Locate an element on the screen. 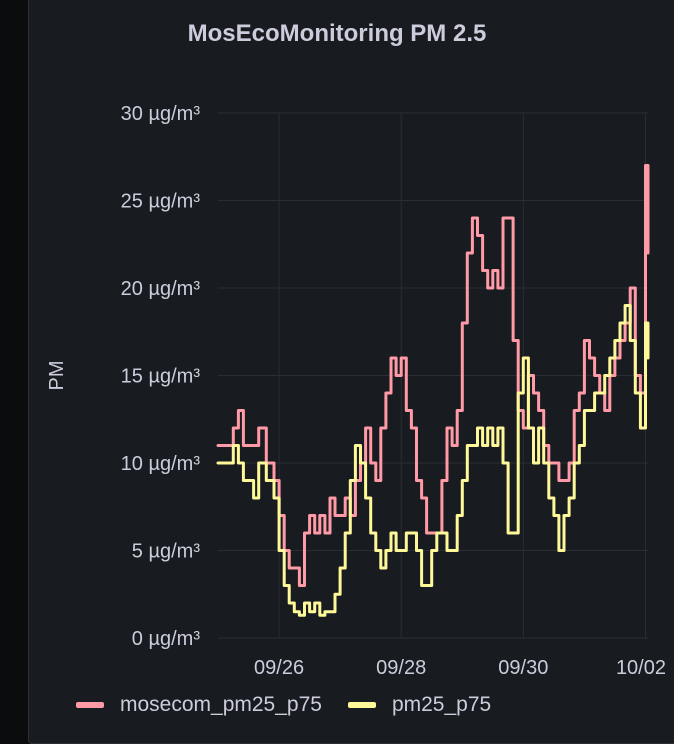  y-tick-label: 5 µg/m³ is located at coordinates (166, 552).